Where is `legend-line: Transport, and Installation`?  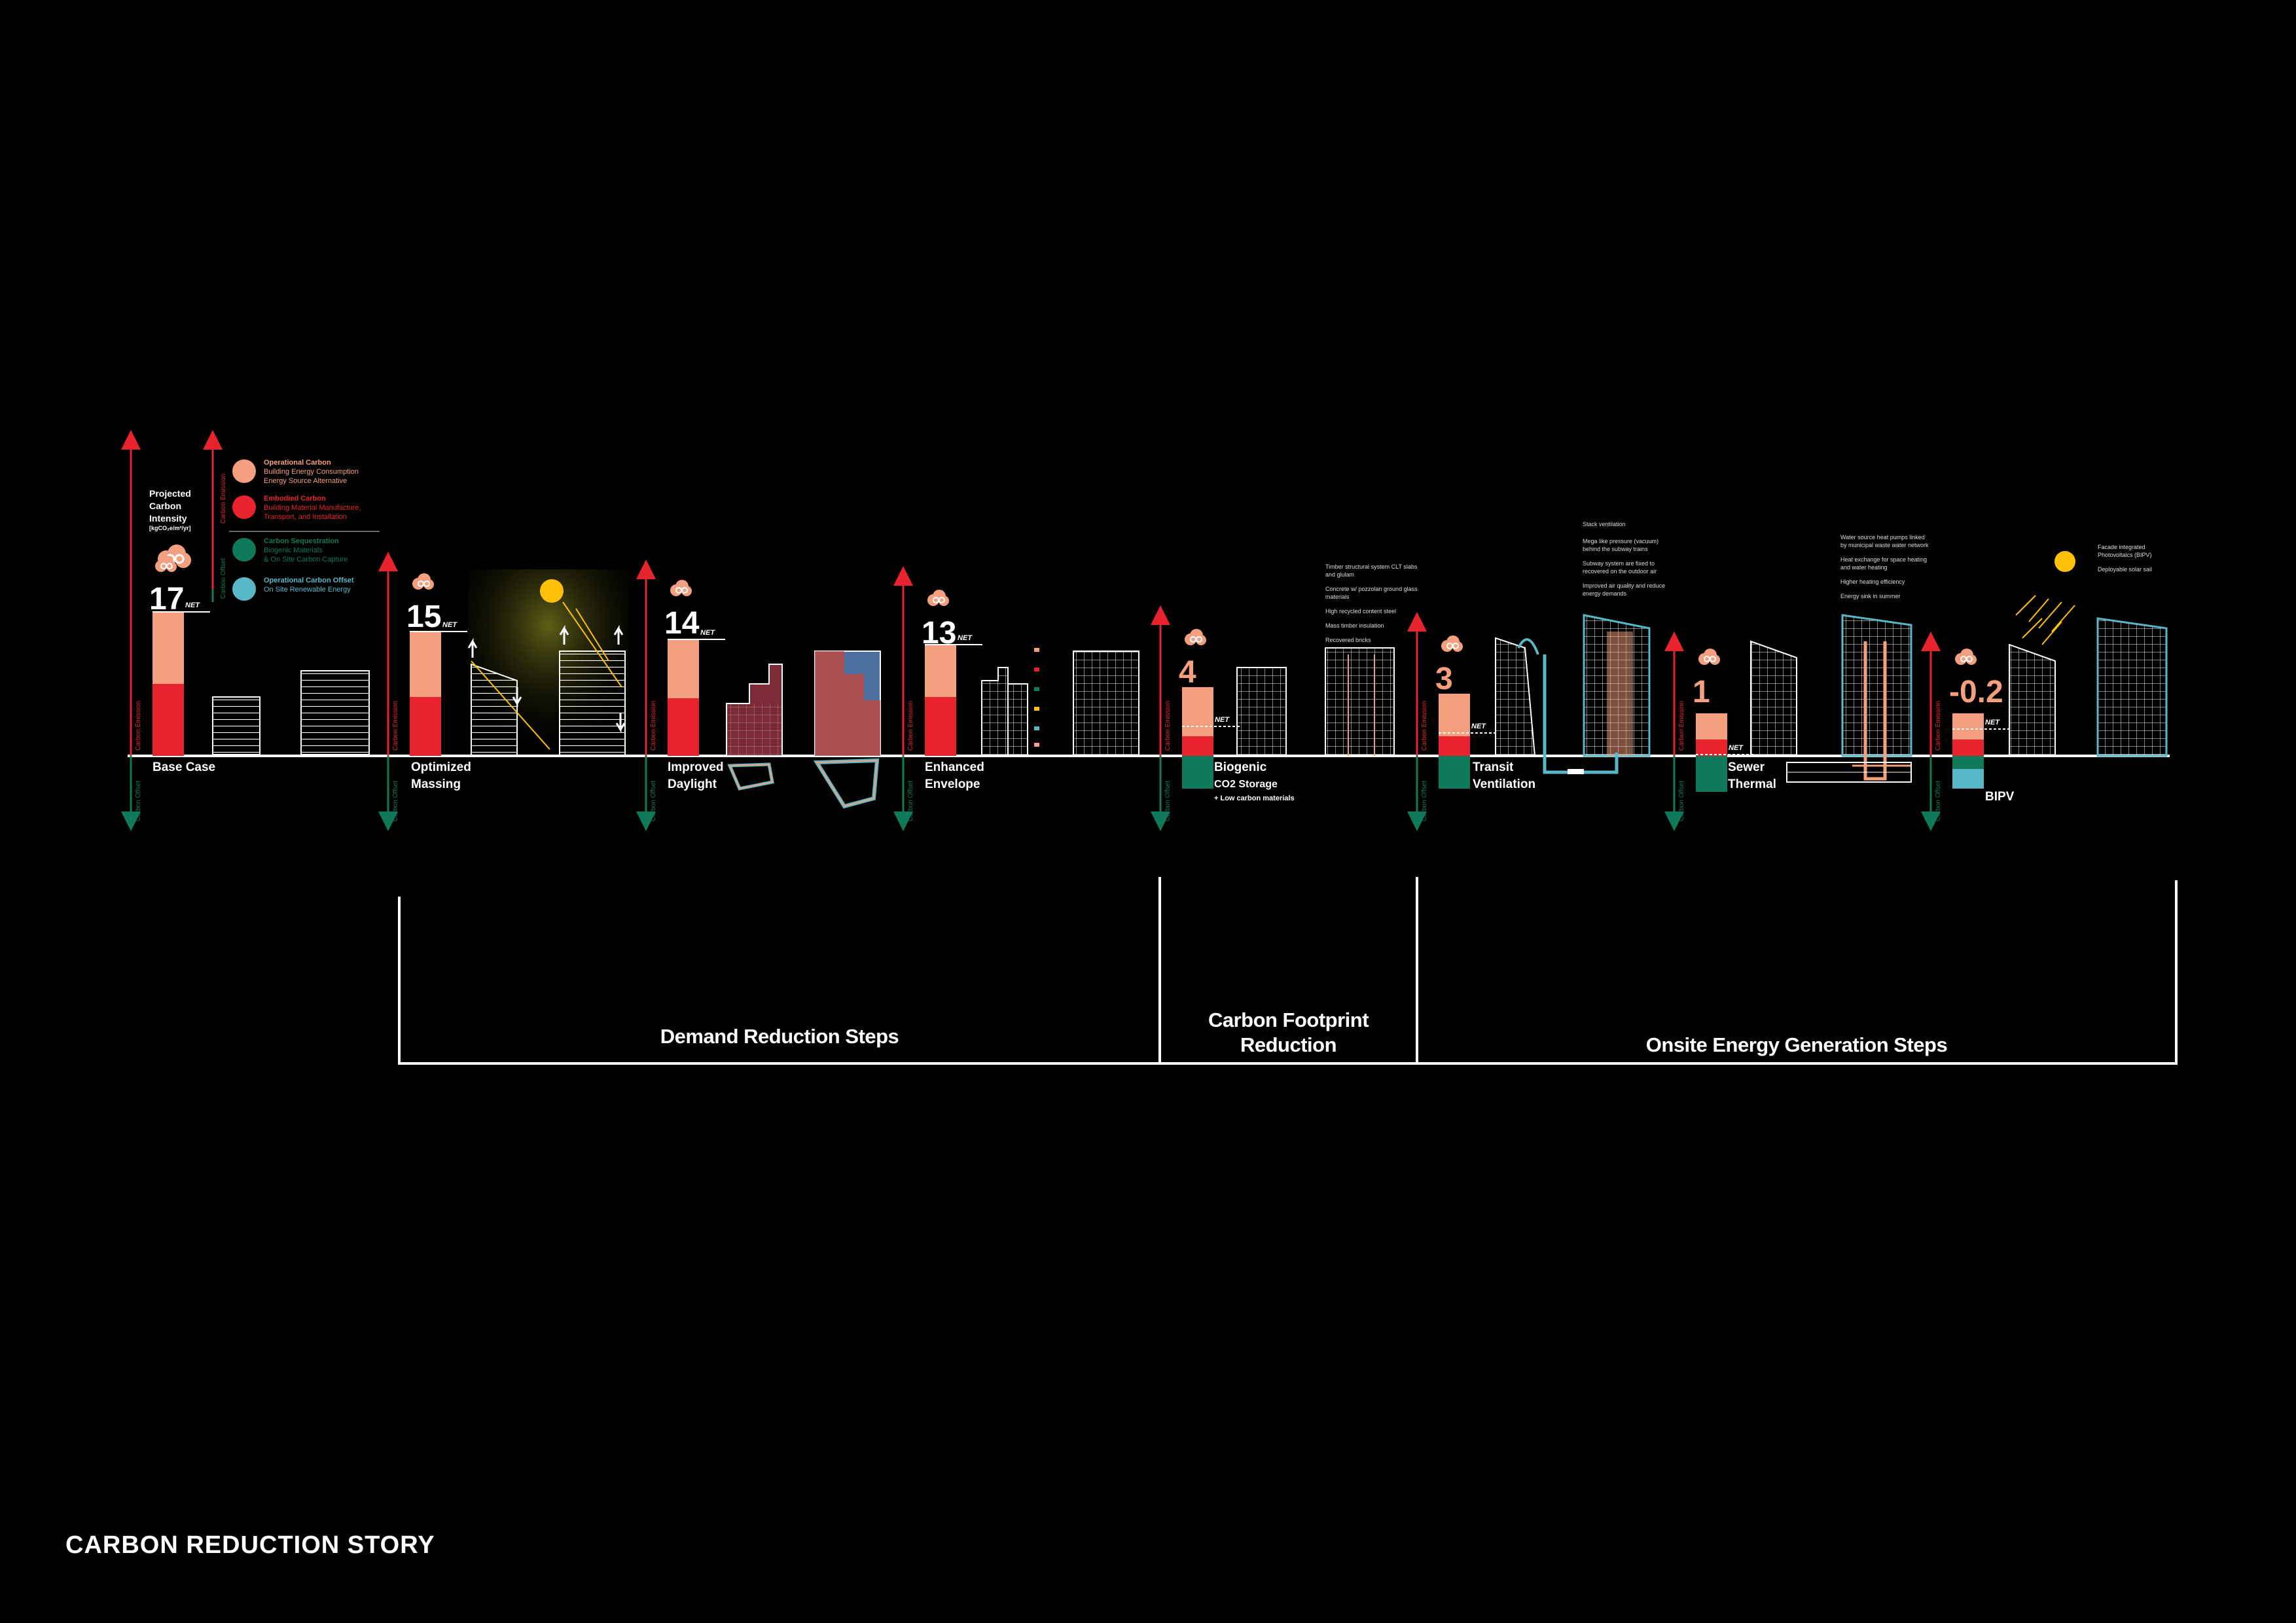 legend-line: Transport, and Installation is located at coordinates (305, 517).